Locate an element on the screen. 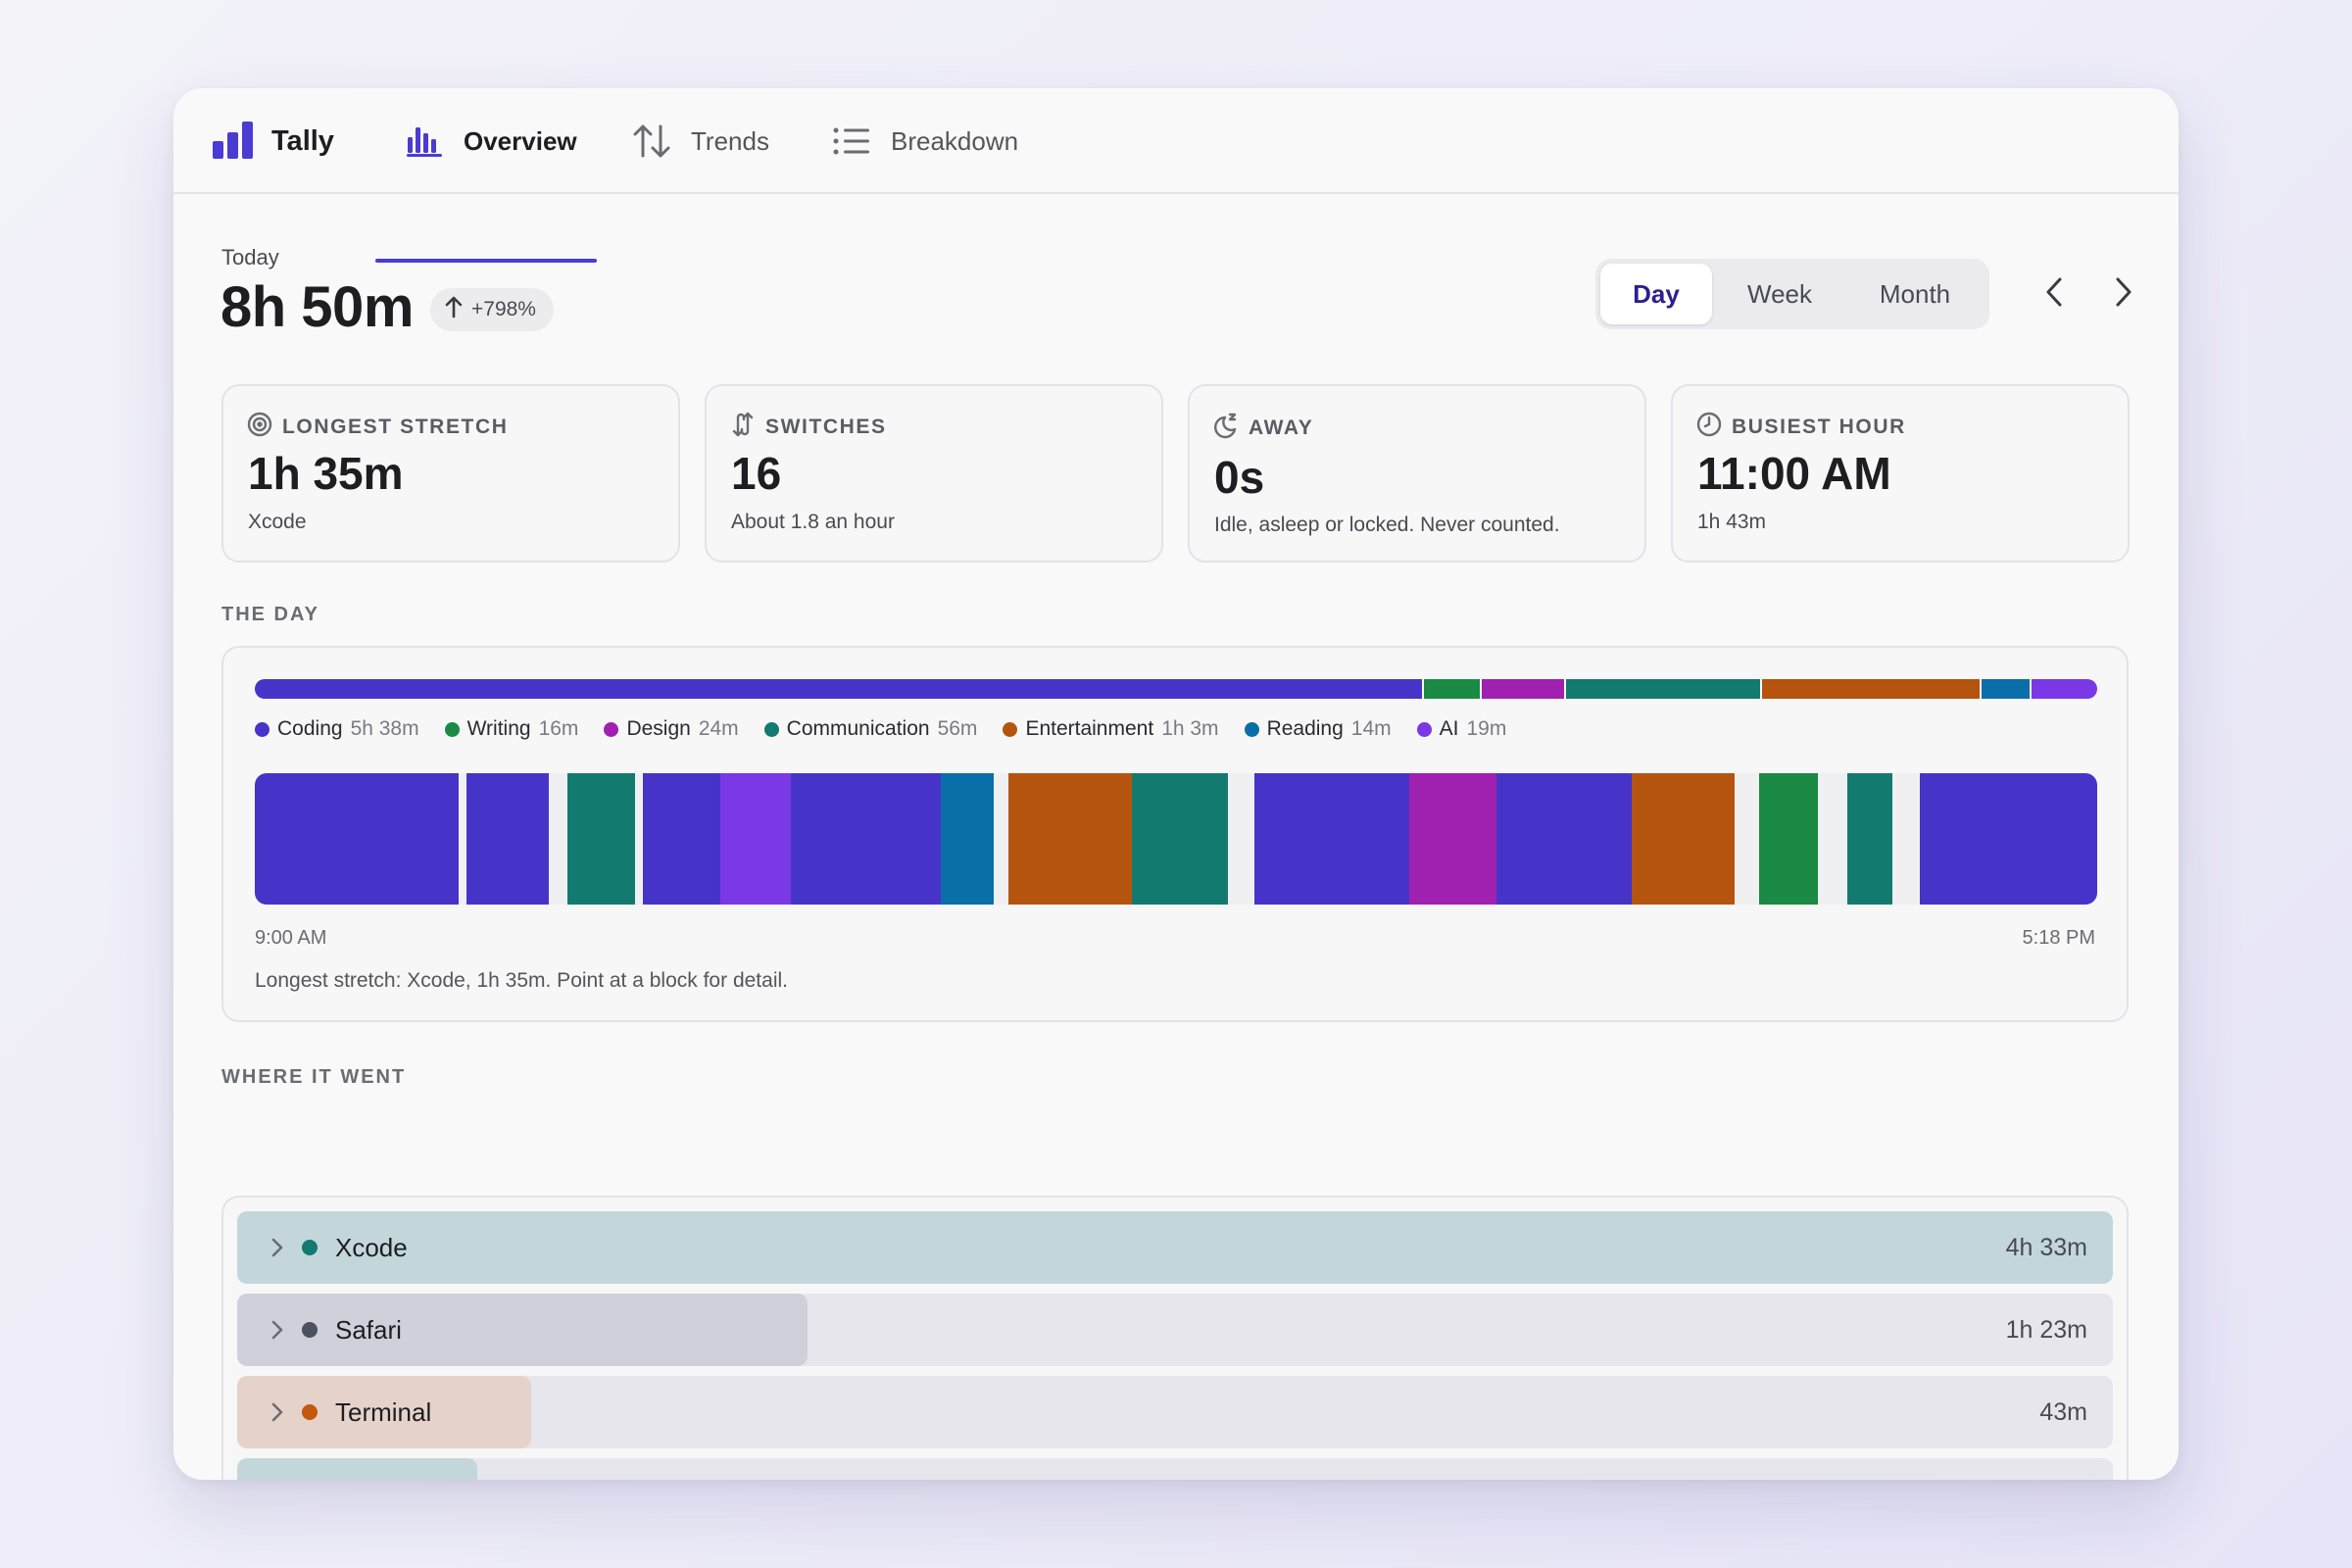 The height and width of the screenshot is (1568, 2352). where-it-went-title: WHERE IT WENT is located at coordinates (314, 1077).